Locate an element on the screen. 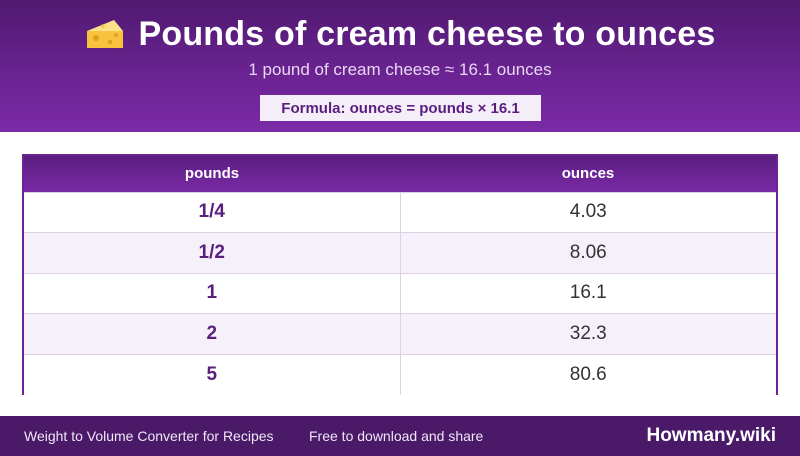 The height and width of the screenshot is (456, 800). page-title-text: Pounds of cream cheese to ounces is located at coordinates (427, 33).